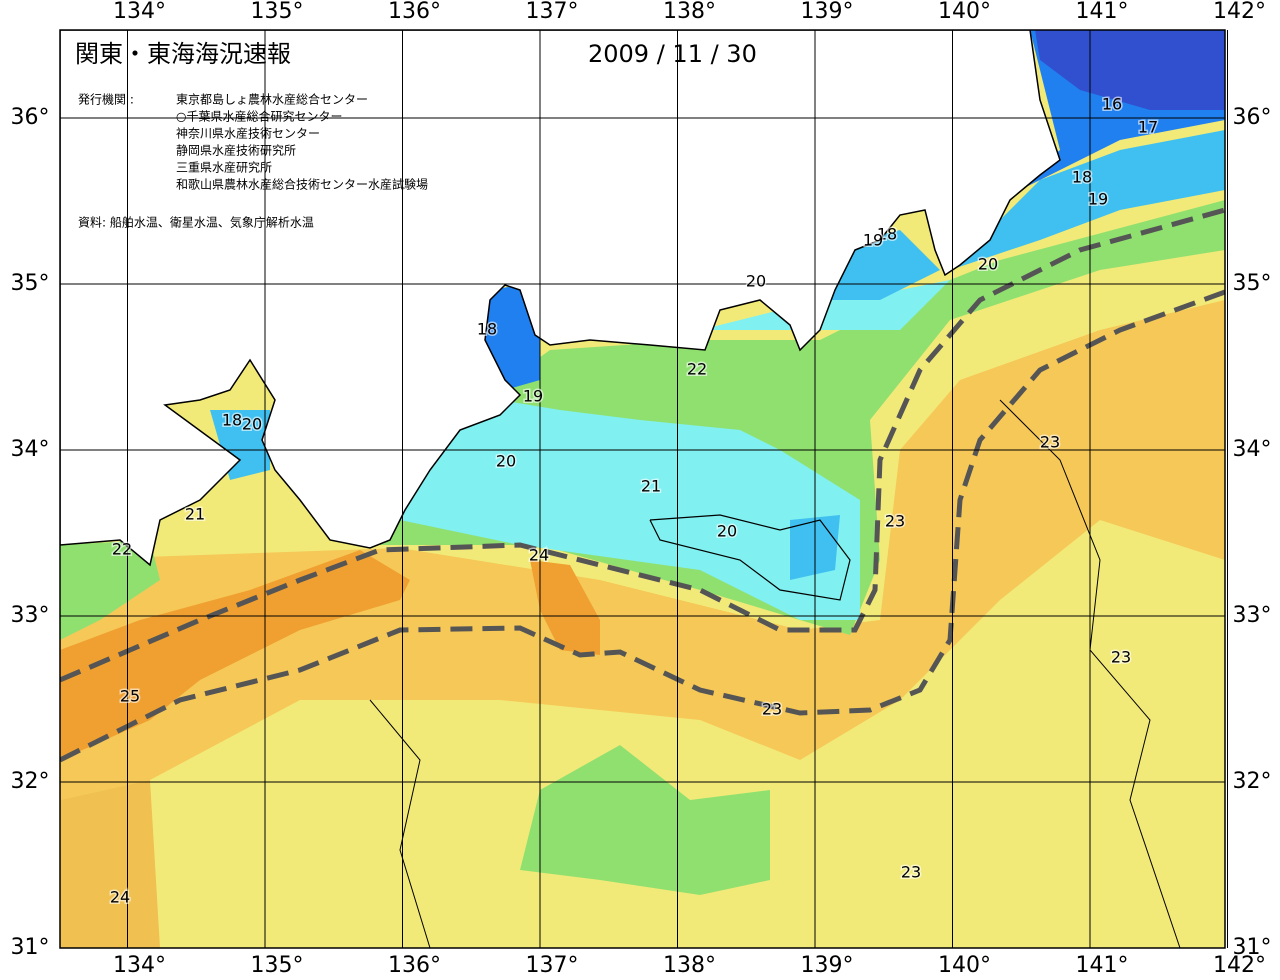  I want to click on agency: 神奈川県水産技術センター, so click(248, 133).